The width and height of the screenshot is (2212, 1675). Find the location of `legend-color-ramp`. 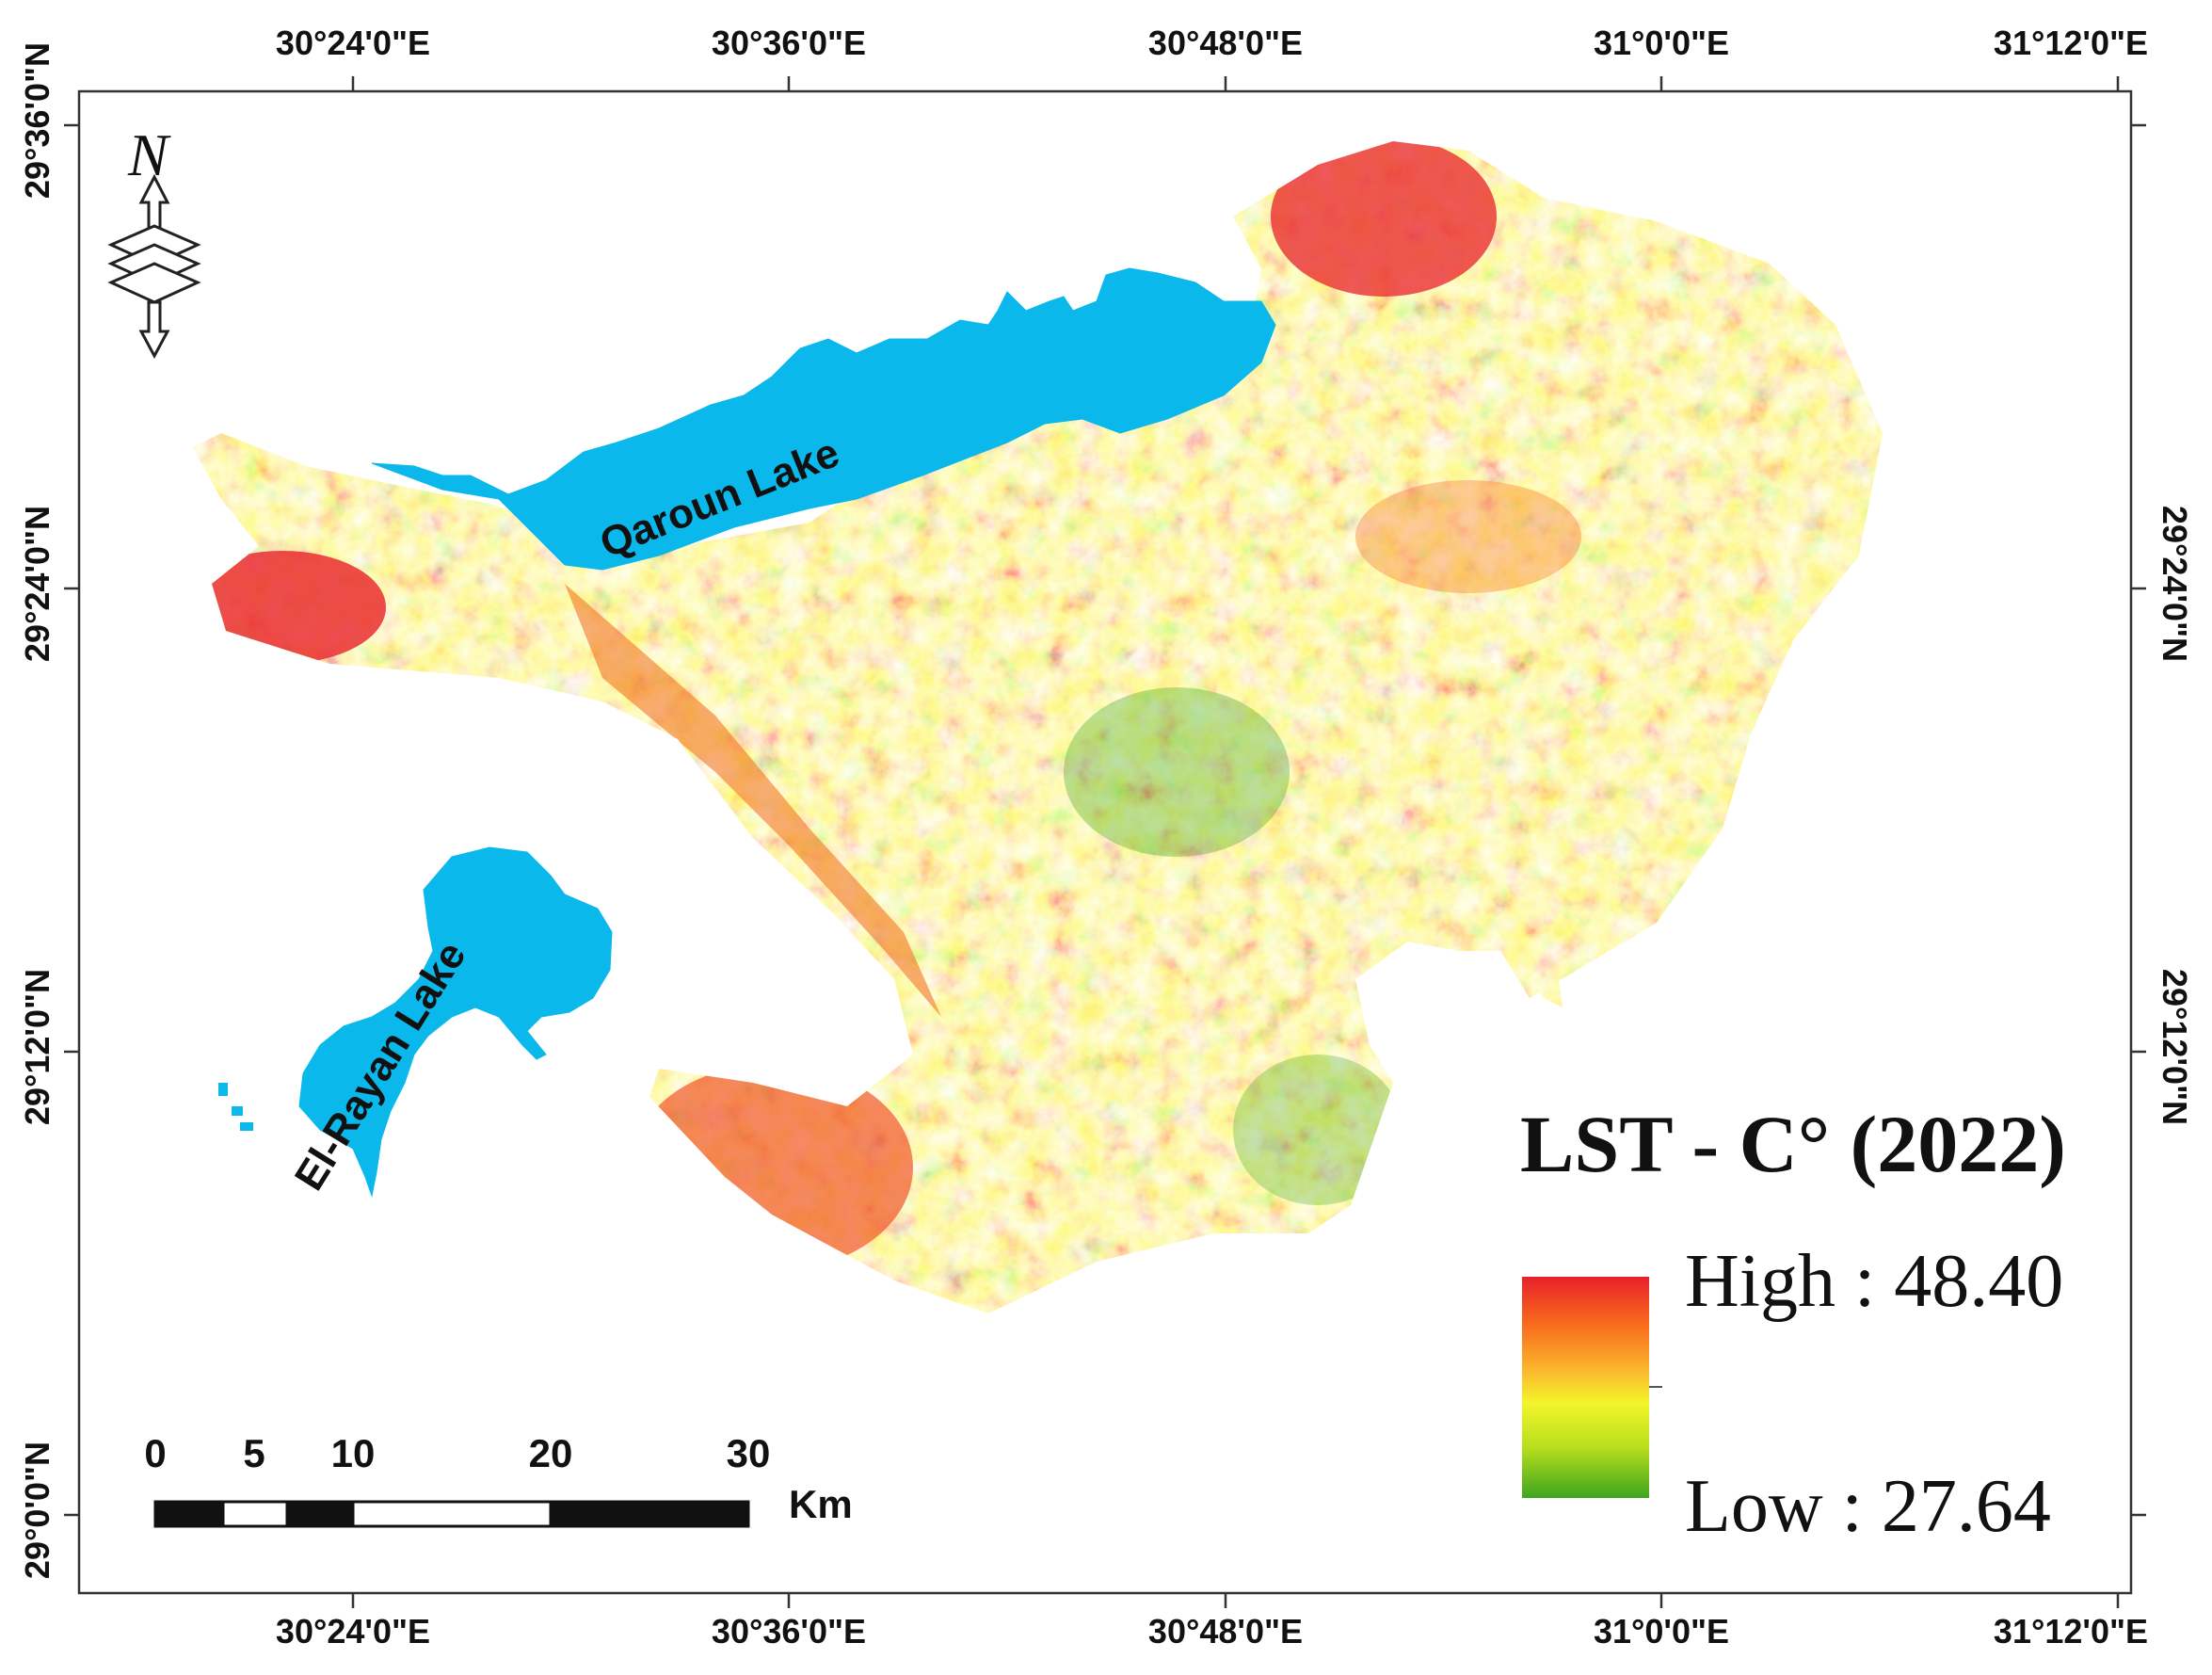

legend-color-ramp is located at coordinates (1585, 1388).